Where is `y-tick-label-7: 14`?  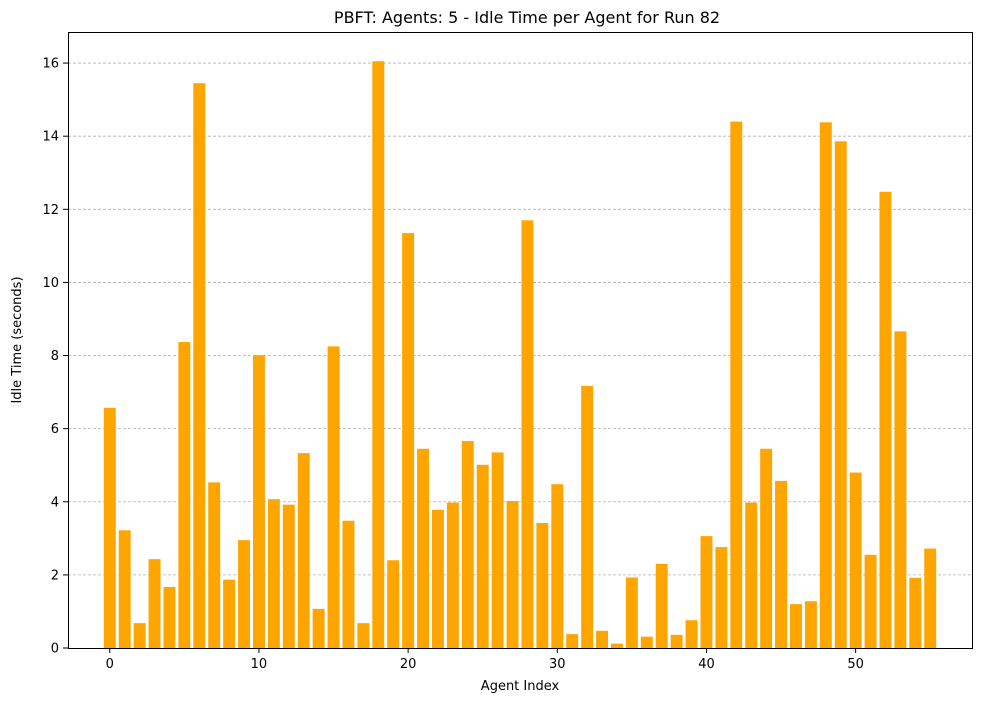 y-tick-label-7: 14 is located at coordinates (50, 137).